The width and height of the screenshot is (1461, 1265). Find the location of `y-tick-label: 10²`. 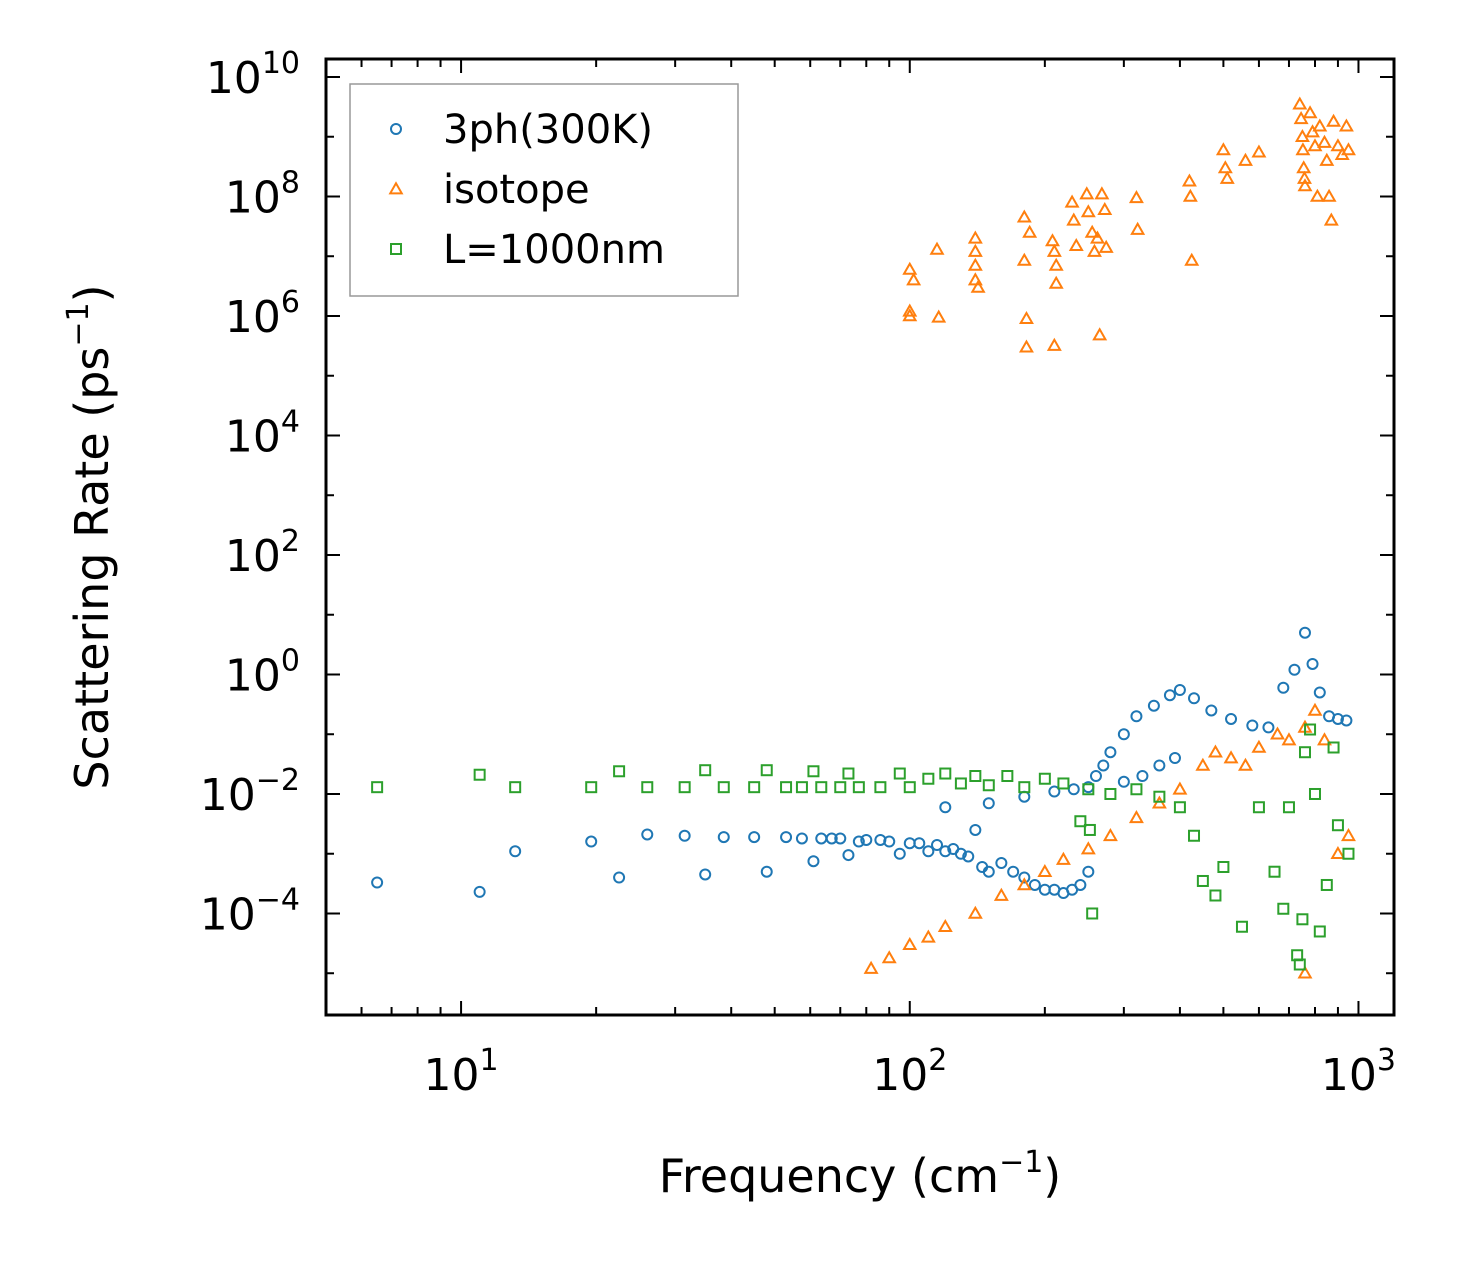

y-tick-label: 10² is located at coordinates (262, 553).